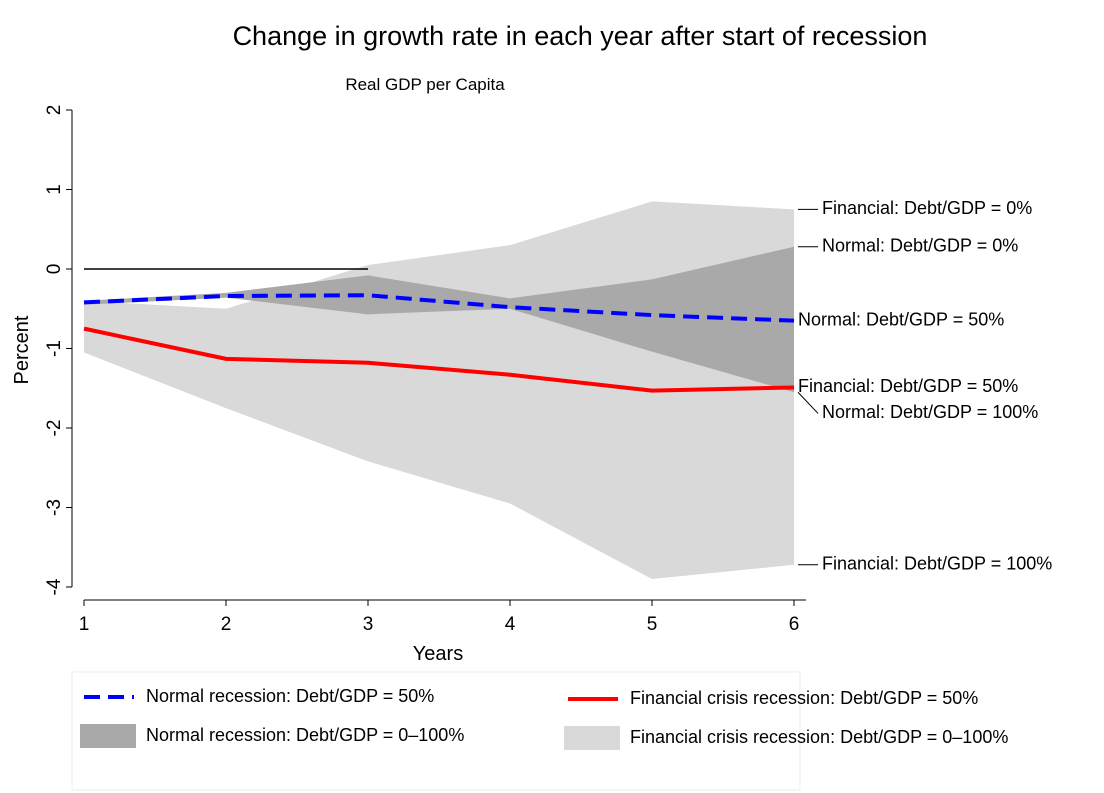 This screenshot has width=1104, height=793. Describe the element at coordinates (84, 624) in the screenshot. I see `x-tick-label: 1` at that location.